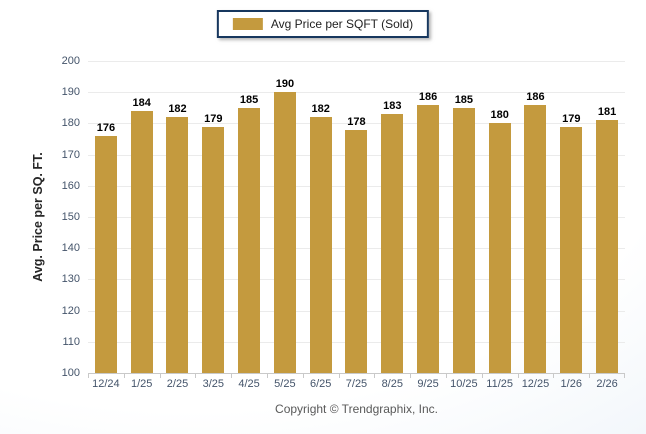  I want to click on y-tick-label: 170, so click(70, 154).